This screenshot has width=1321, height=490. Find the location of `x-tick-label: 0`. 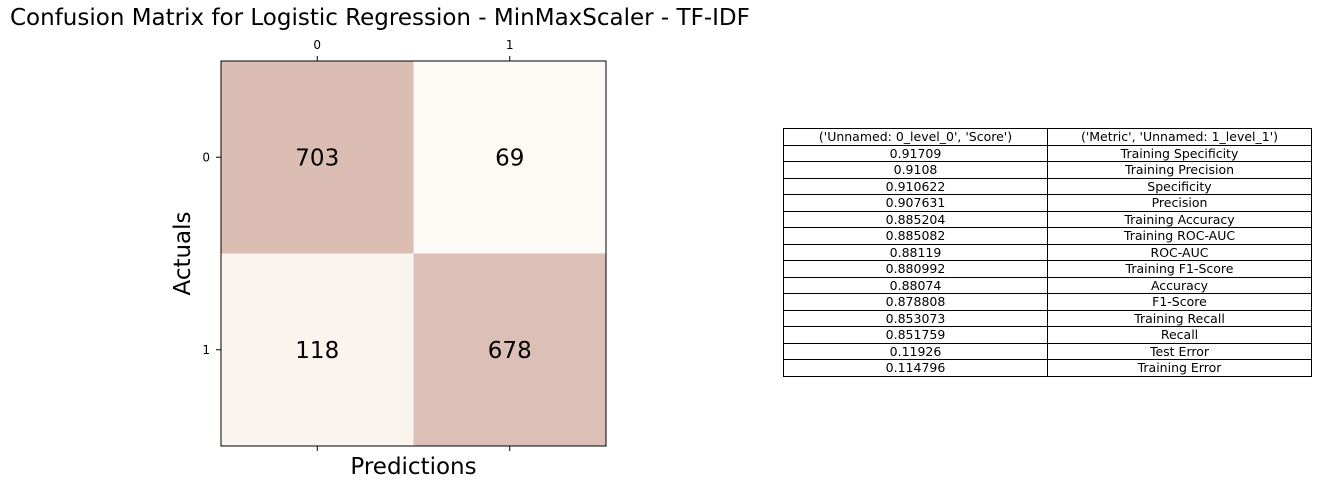

x-tick-label: 0 is located at coordinates (317, 45).